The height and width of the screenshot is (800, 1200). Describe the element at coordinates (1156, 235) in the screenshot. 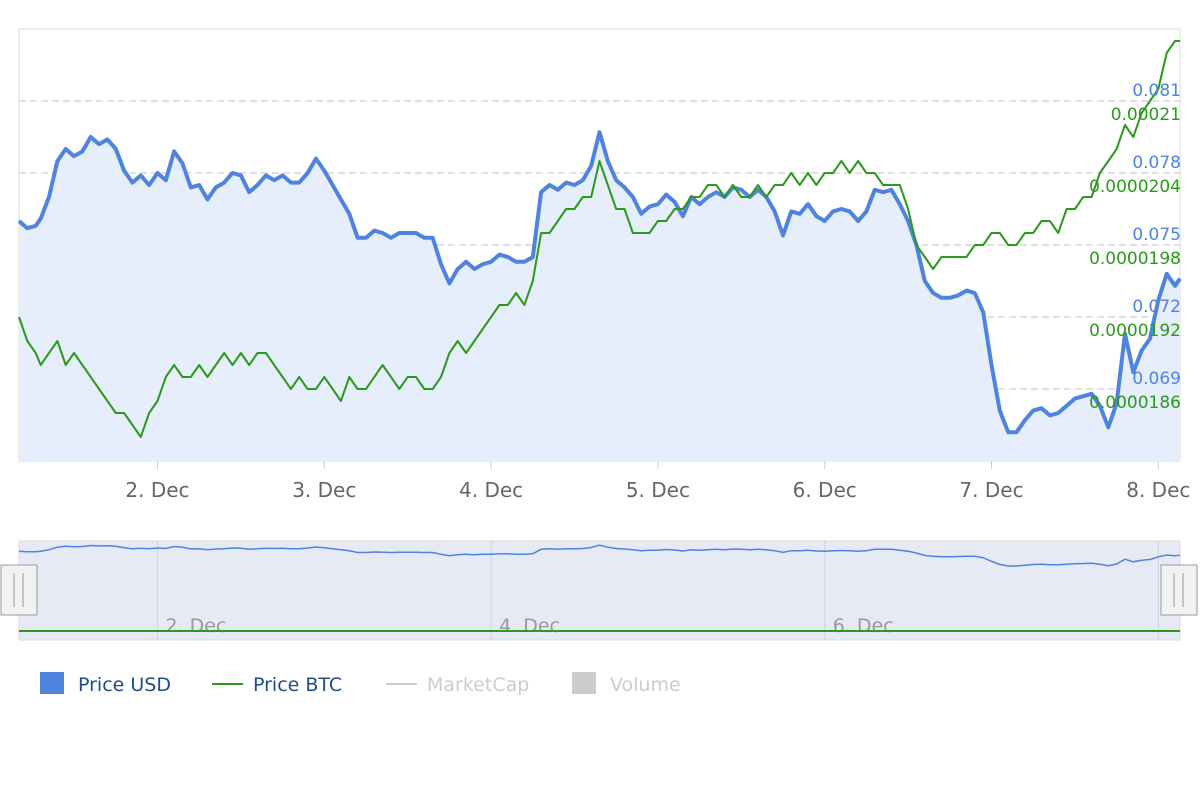

I see `usd-axis-label: 0.075` at that location.